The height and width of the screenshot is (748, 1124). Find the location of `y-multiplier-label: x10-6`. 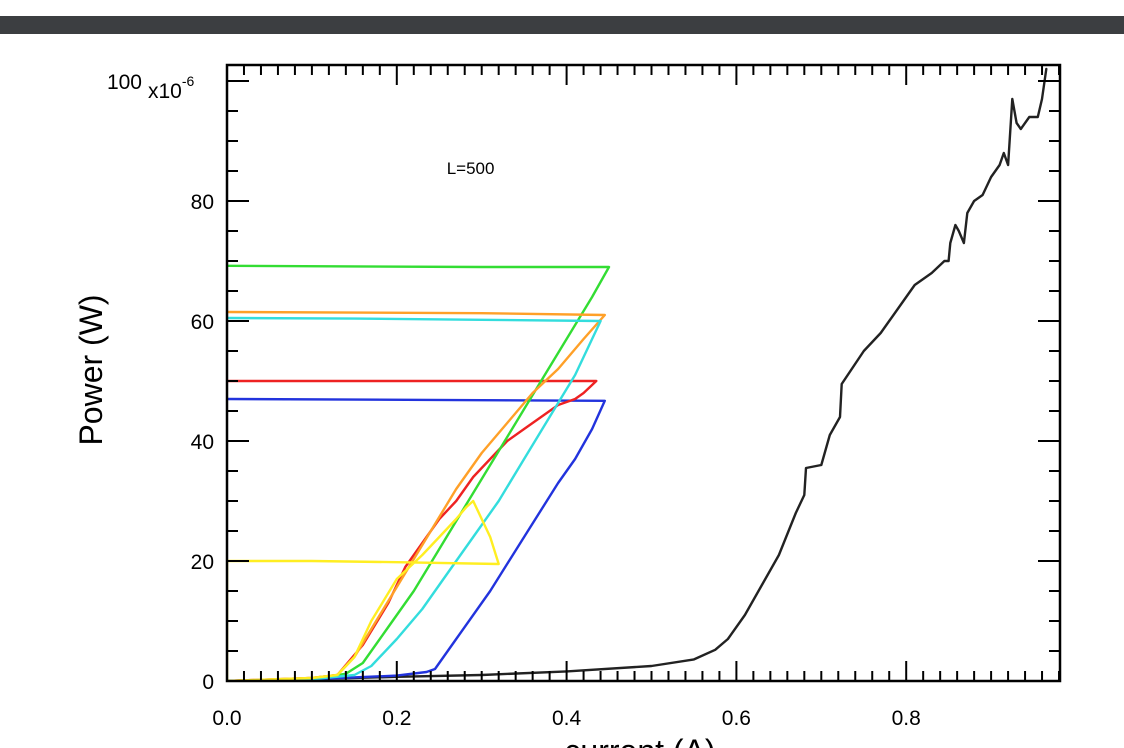

y-multiplier-label: x10-6 is located at coordinates (171, 88).